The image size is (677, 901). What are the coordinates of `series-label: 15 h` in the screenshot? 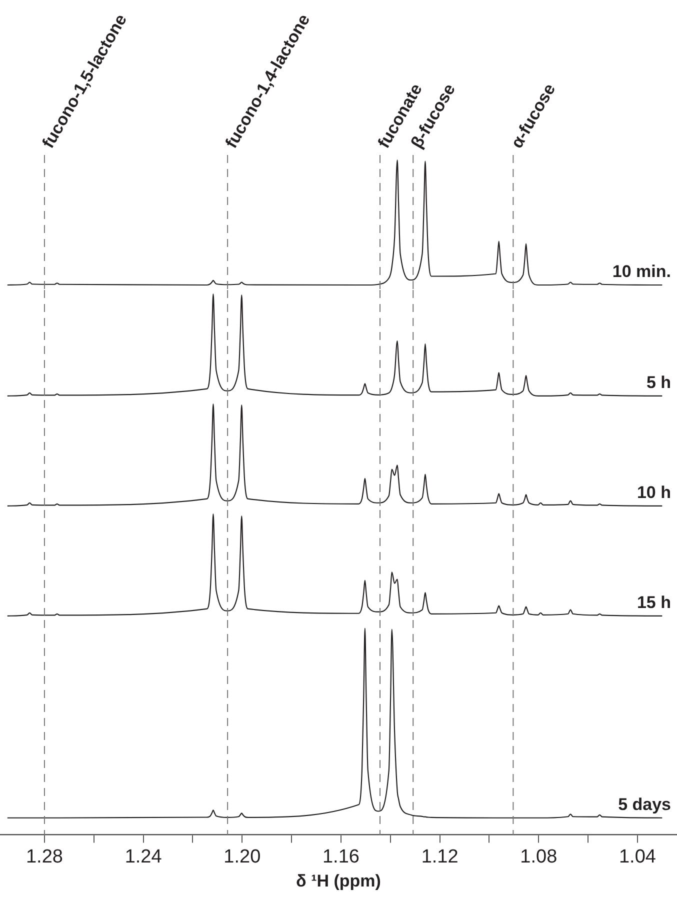 It's located at (653, 602).